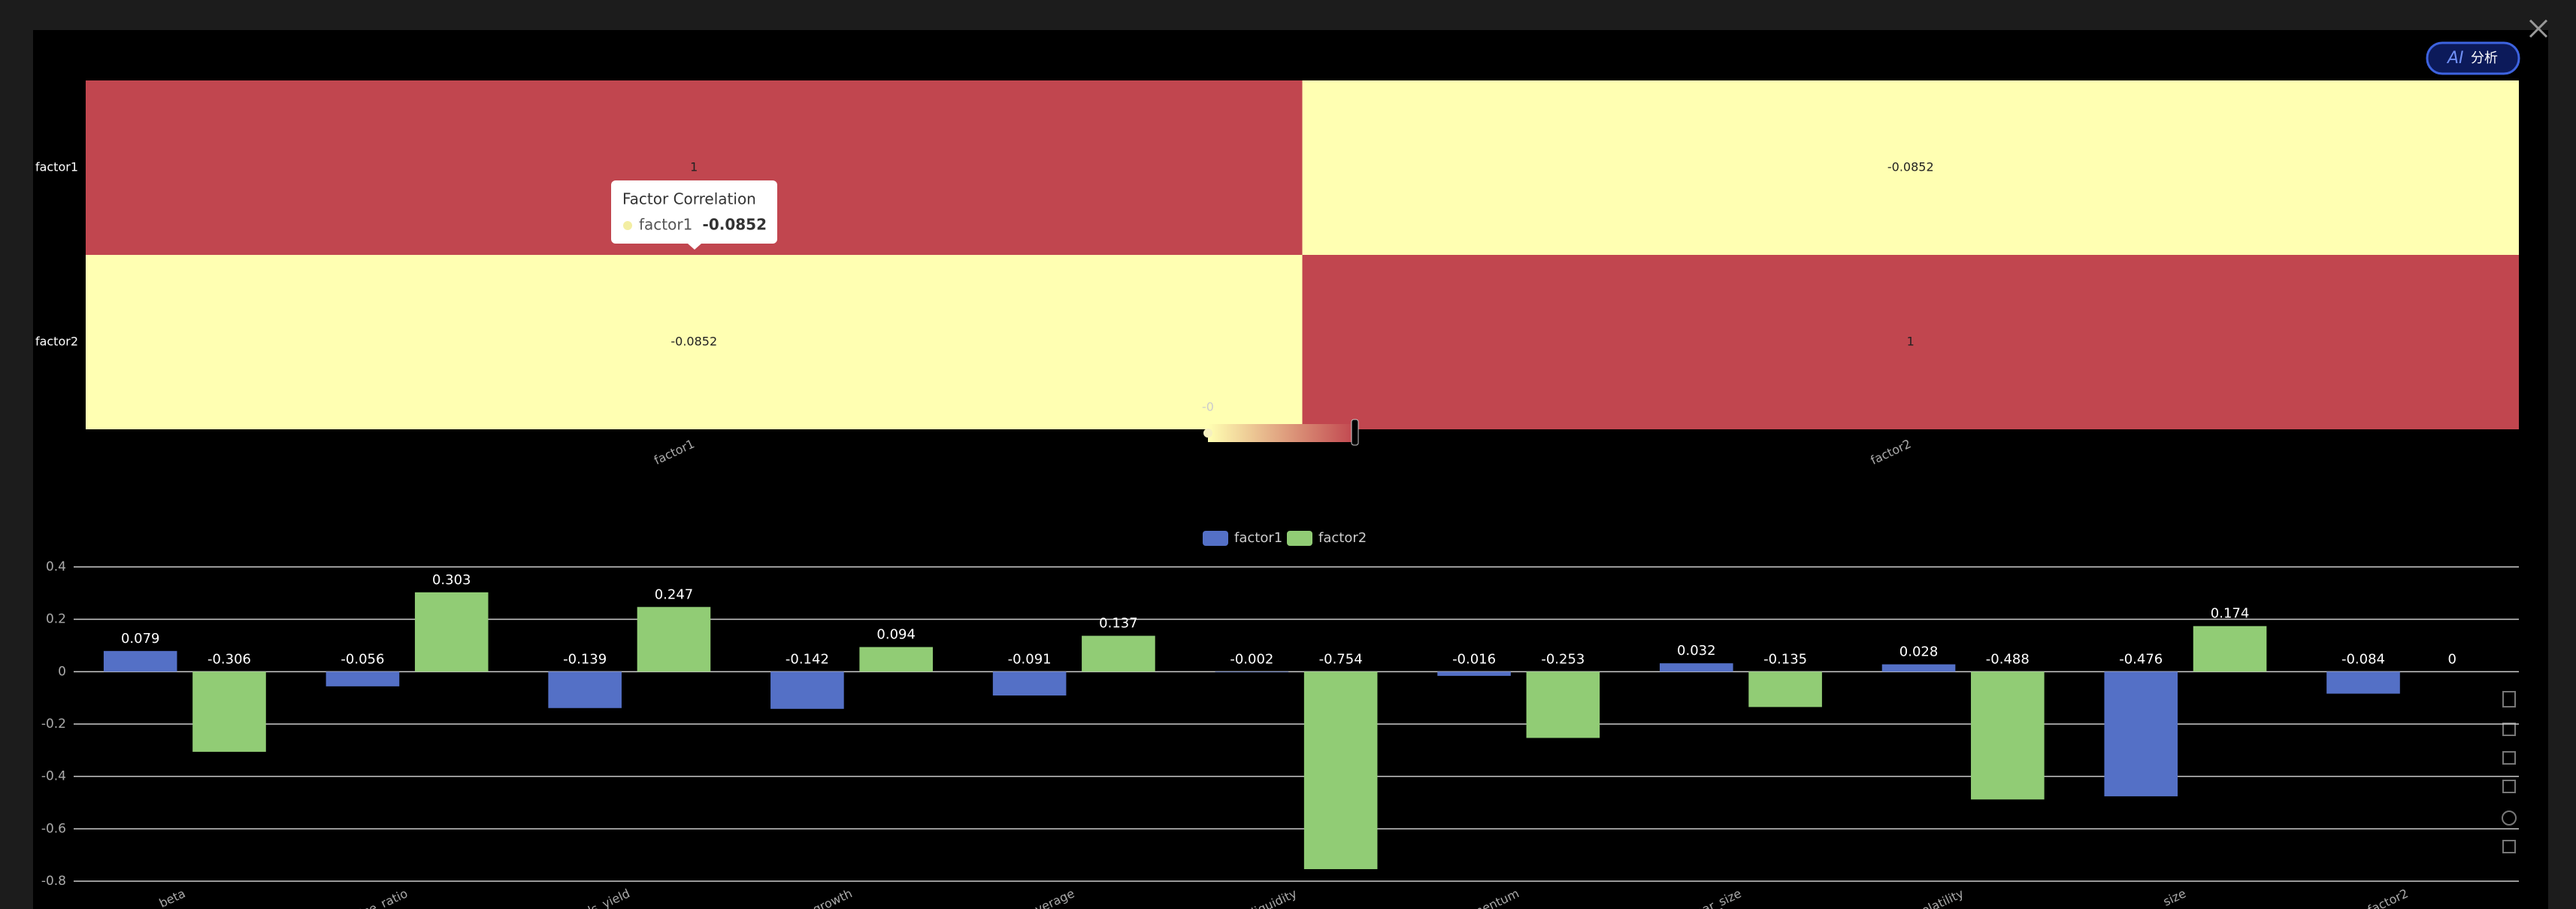 The image size is (2576, 909). What do you see at coordinates (229, 659) in the screenshot?
I see `bar-value-label: -0.306` at bounding box center [229, 659].